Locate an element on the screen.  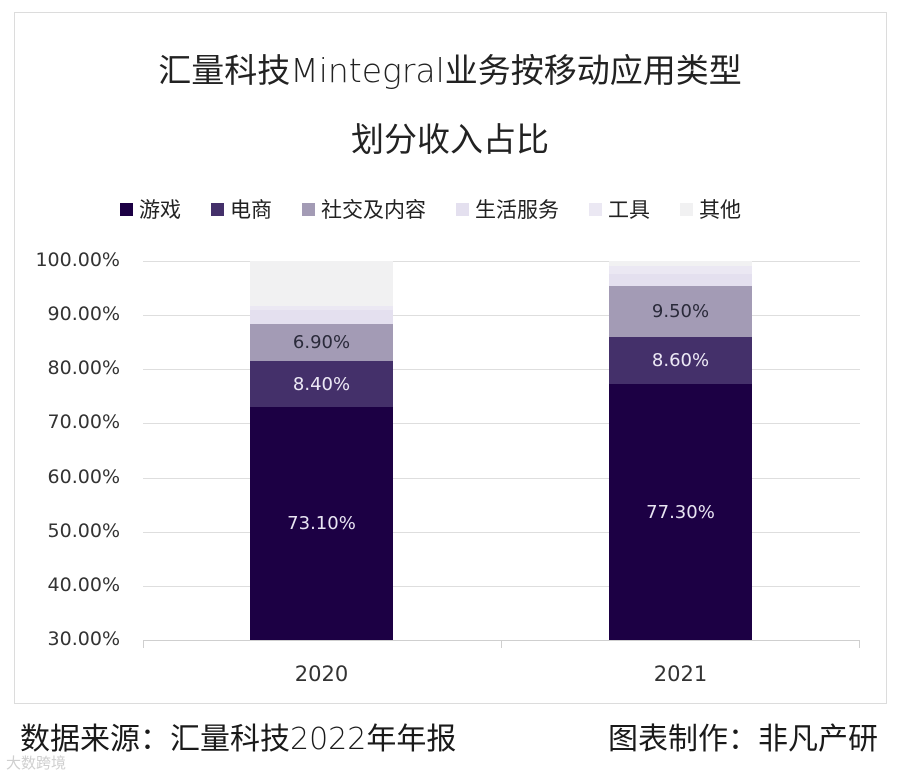
legend-swatch-ecommerce is located at coordinates (217, 209).